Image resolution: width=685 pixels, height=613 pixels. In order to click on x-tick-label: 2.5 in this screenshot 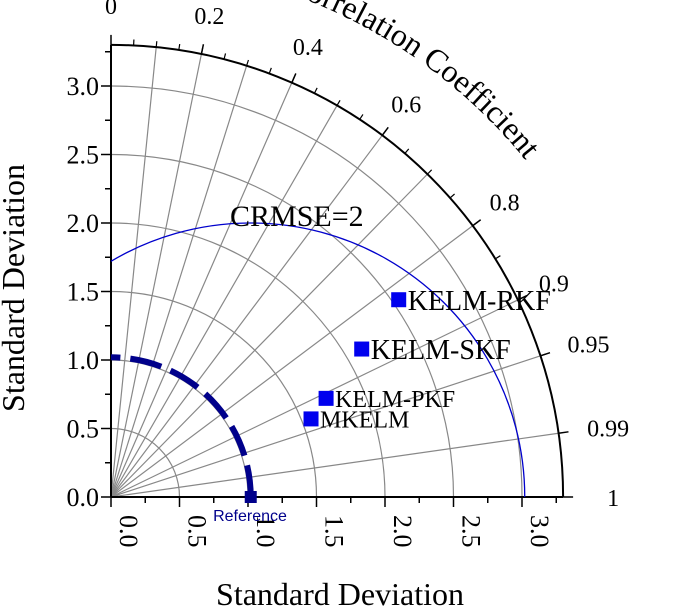, I will do `click(471, 531)`.